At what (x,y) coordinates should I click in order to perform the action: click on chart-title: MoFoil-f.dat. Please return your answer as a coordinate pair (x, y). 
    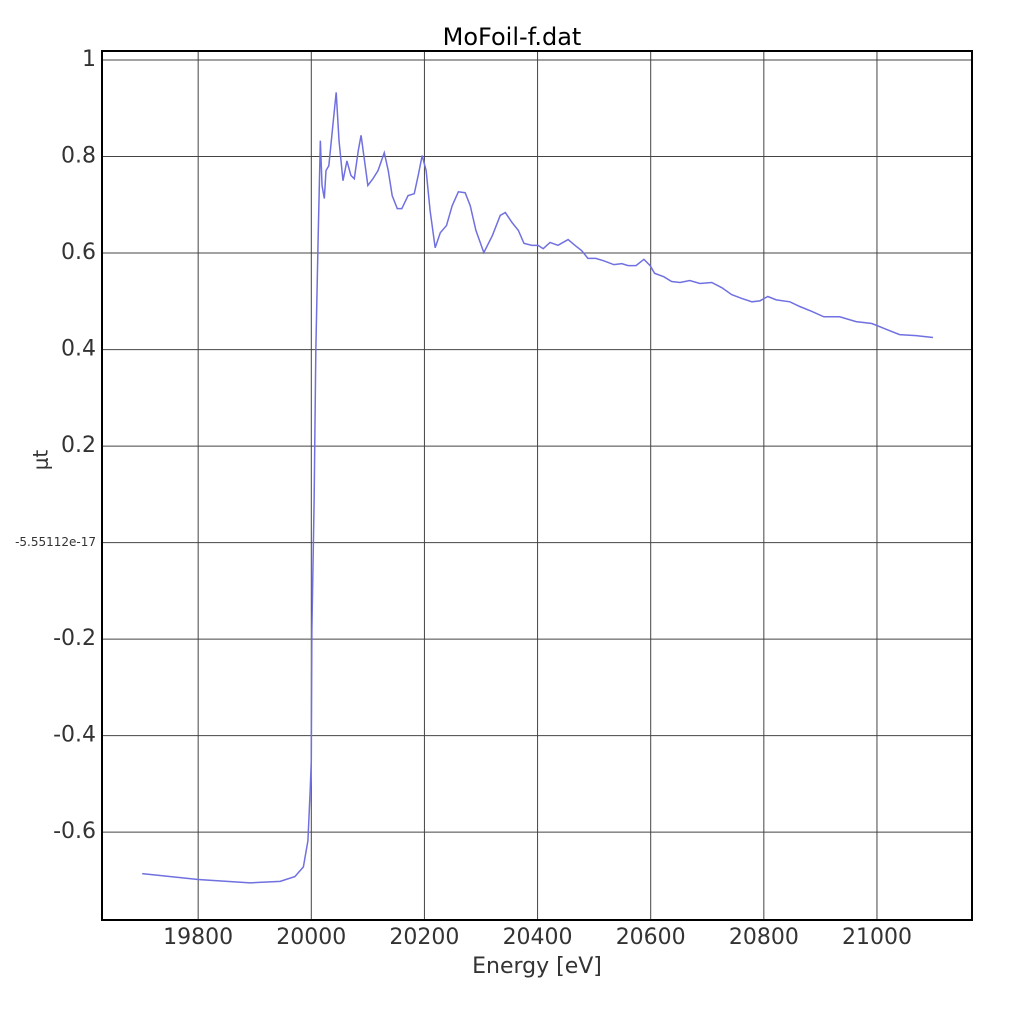
    Looking at the image, I should click on (512, 37).